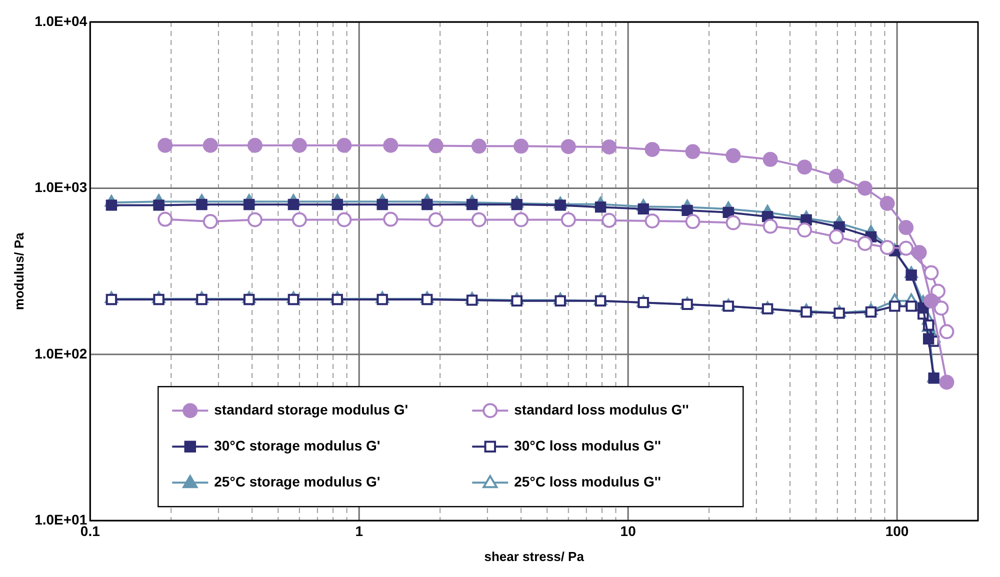  What do you see at coordinates (297, 481) in the screenshot?
I see `legend-label: 25°C storage modulus G'` at bounding box center [297, 481].